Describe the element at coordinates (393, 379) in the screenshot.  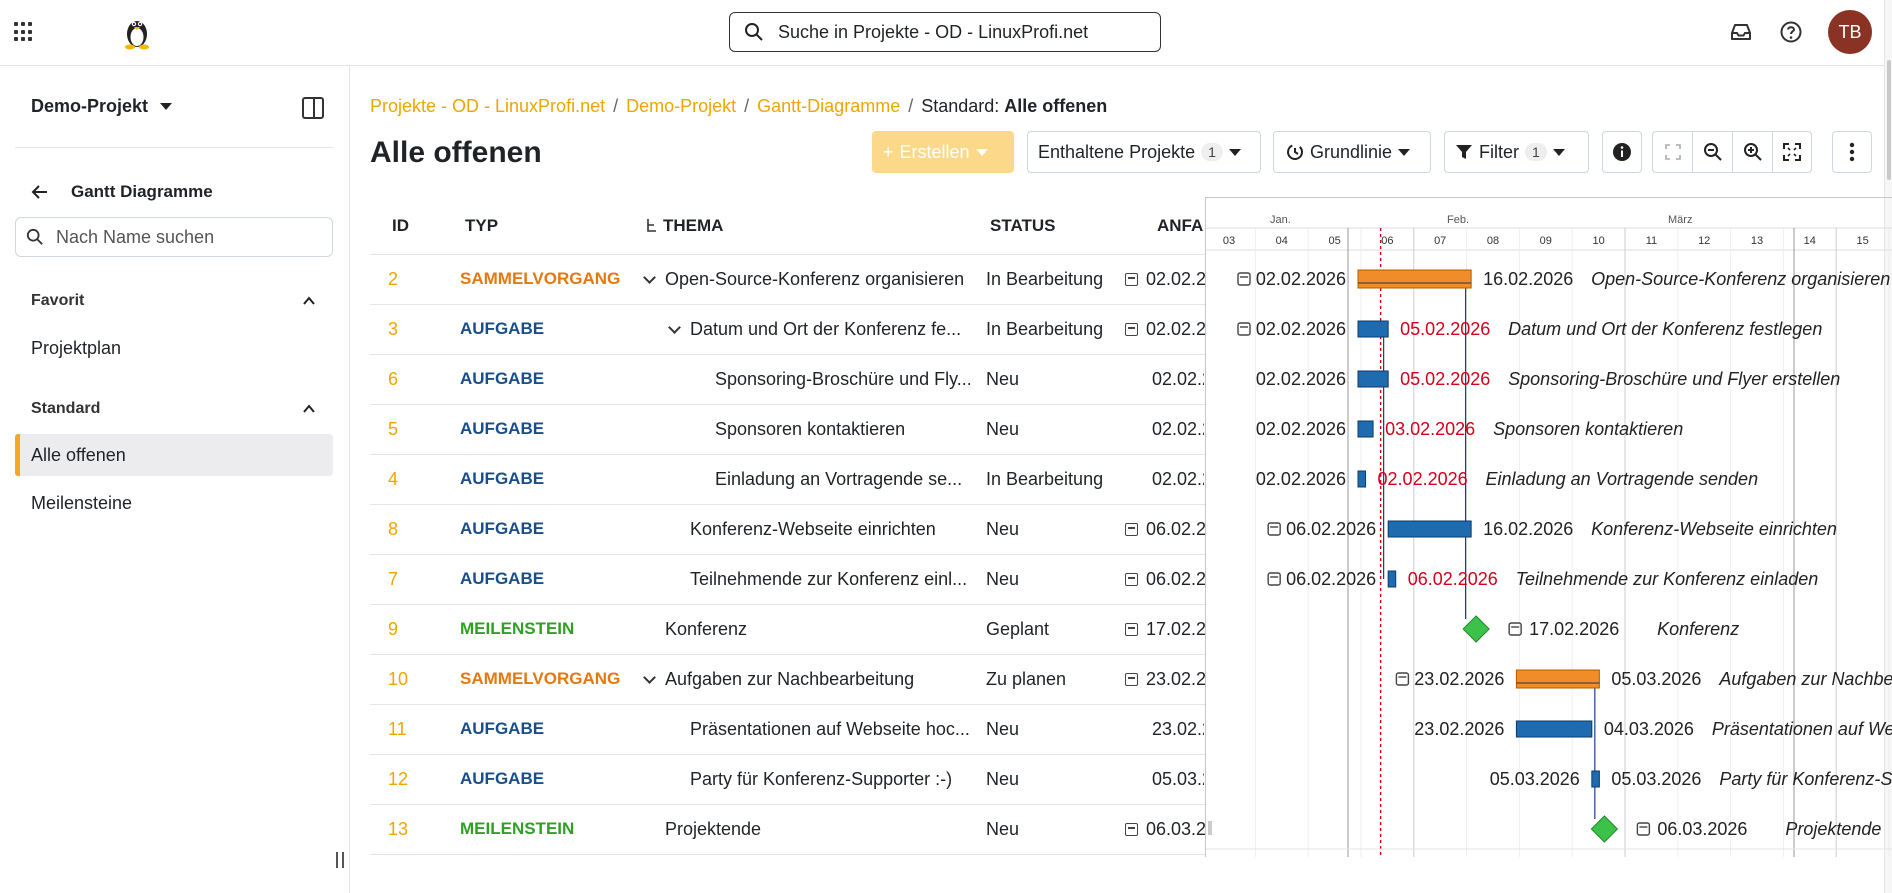
I see `row-id-link: 6` at that location.